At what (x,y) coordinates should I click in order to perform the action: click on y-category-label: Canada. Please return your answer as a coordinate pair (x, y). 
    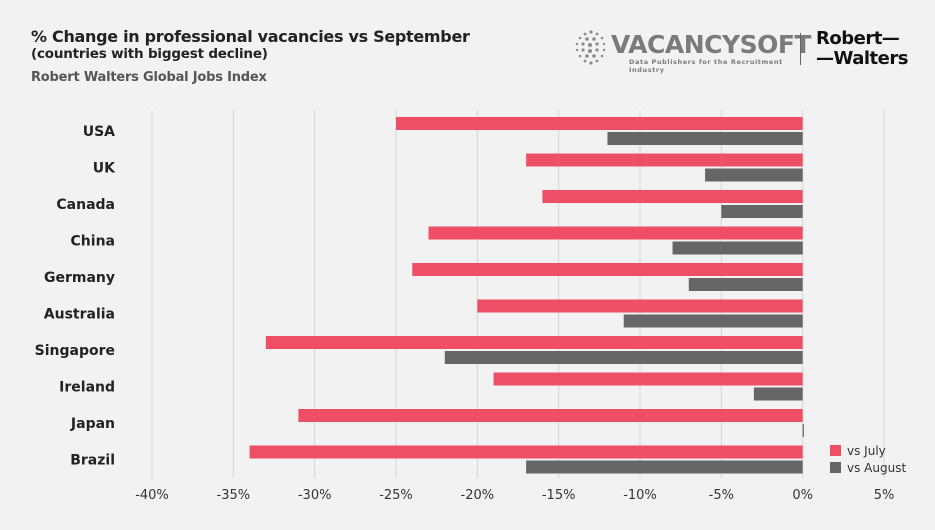
    Looking at the image, I should click on (85, 205).